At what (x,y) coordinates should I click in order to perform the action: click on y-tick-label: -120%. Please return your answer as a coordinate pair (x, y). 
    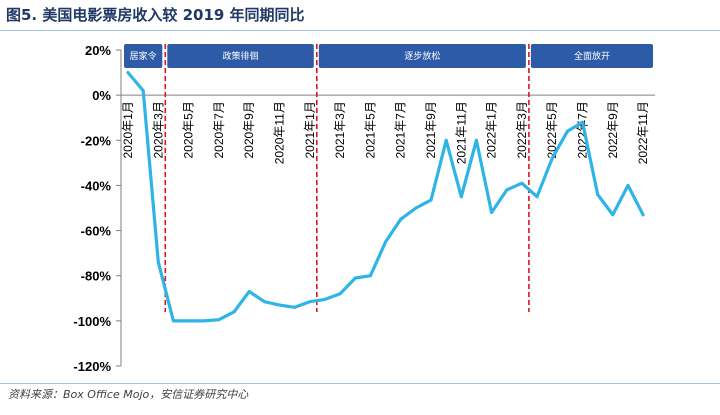
    Looking at the image, I should click on (92, 366).